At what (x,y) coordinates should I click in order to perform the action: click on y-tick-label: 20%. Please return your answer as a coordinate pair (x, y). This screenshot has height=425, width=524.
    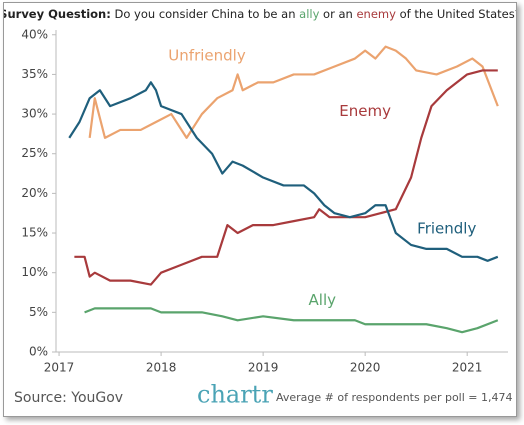
    Looking at the image, I should click on (34, 193).